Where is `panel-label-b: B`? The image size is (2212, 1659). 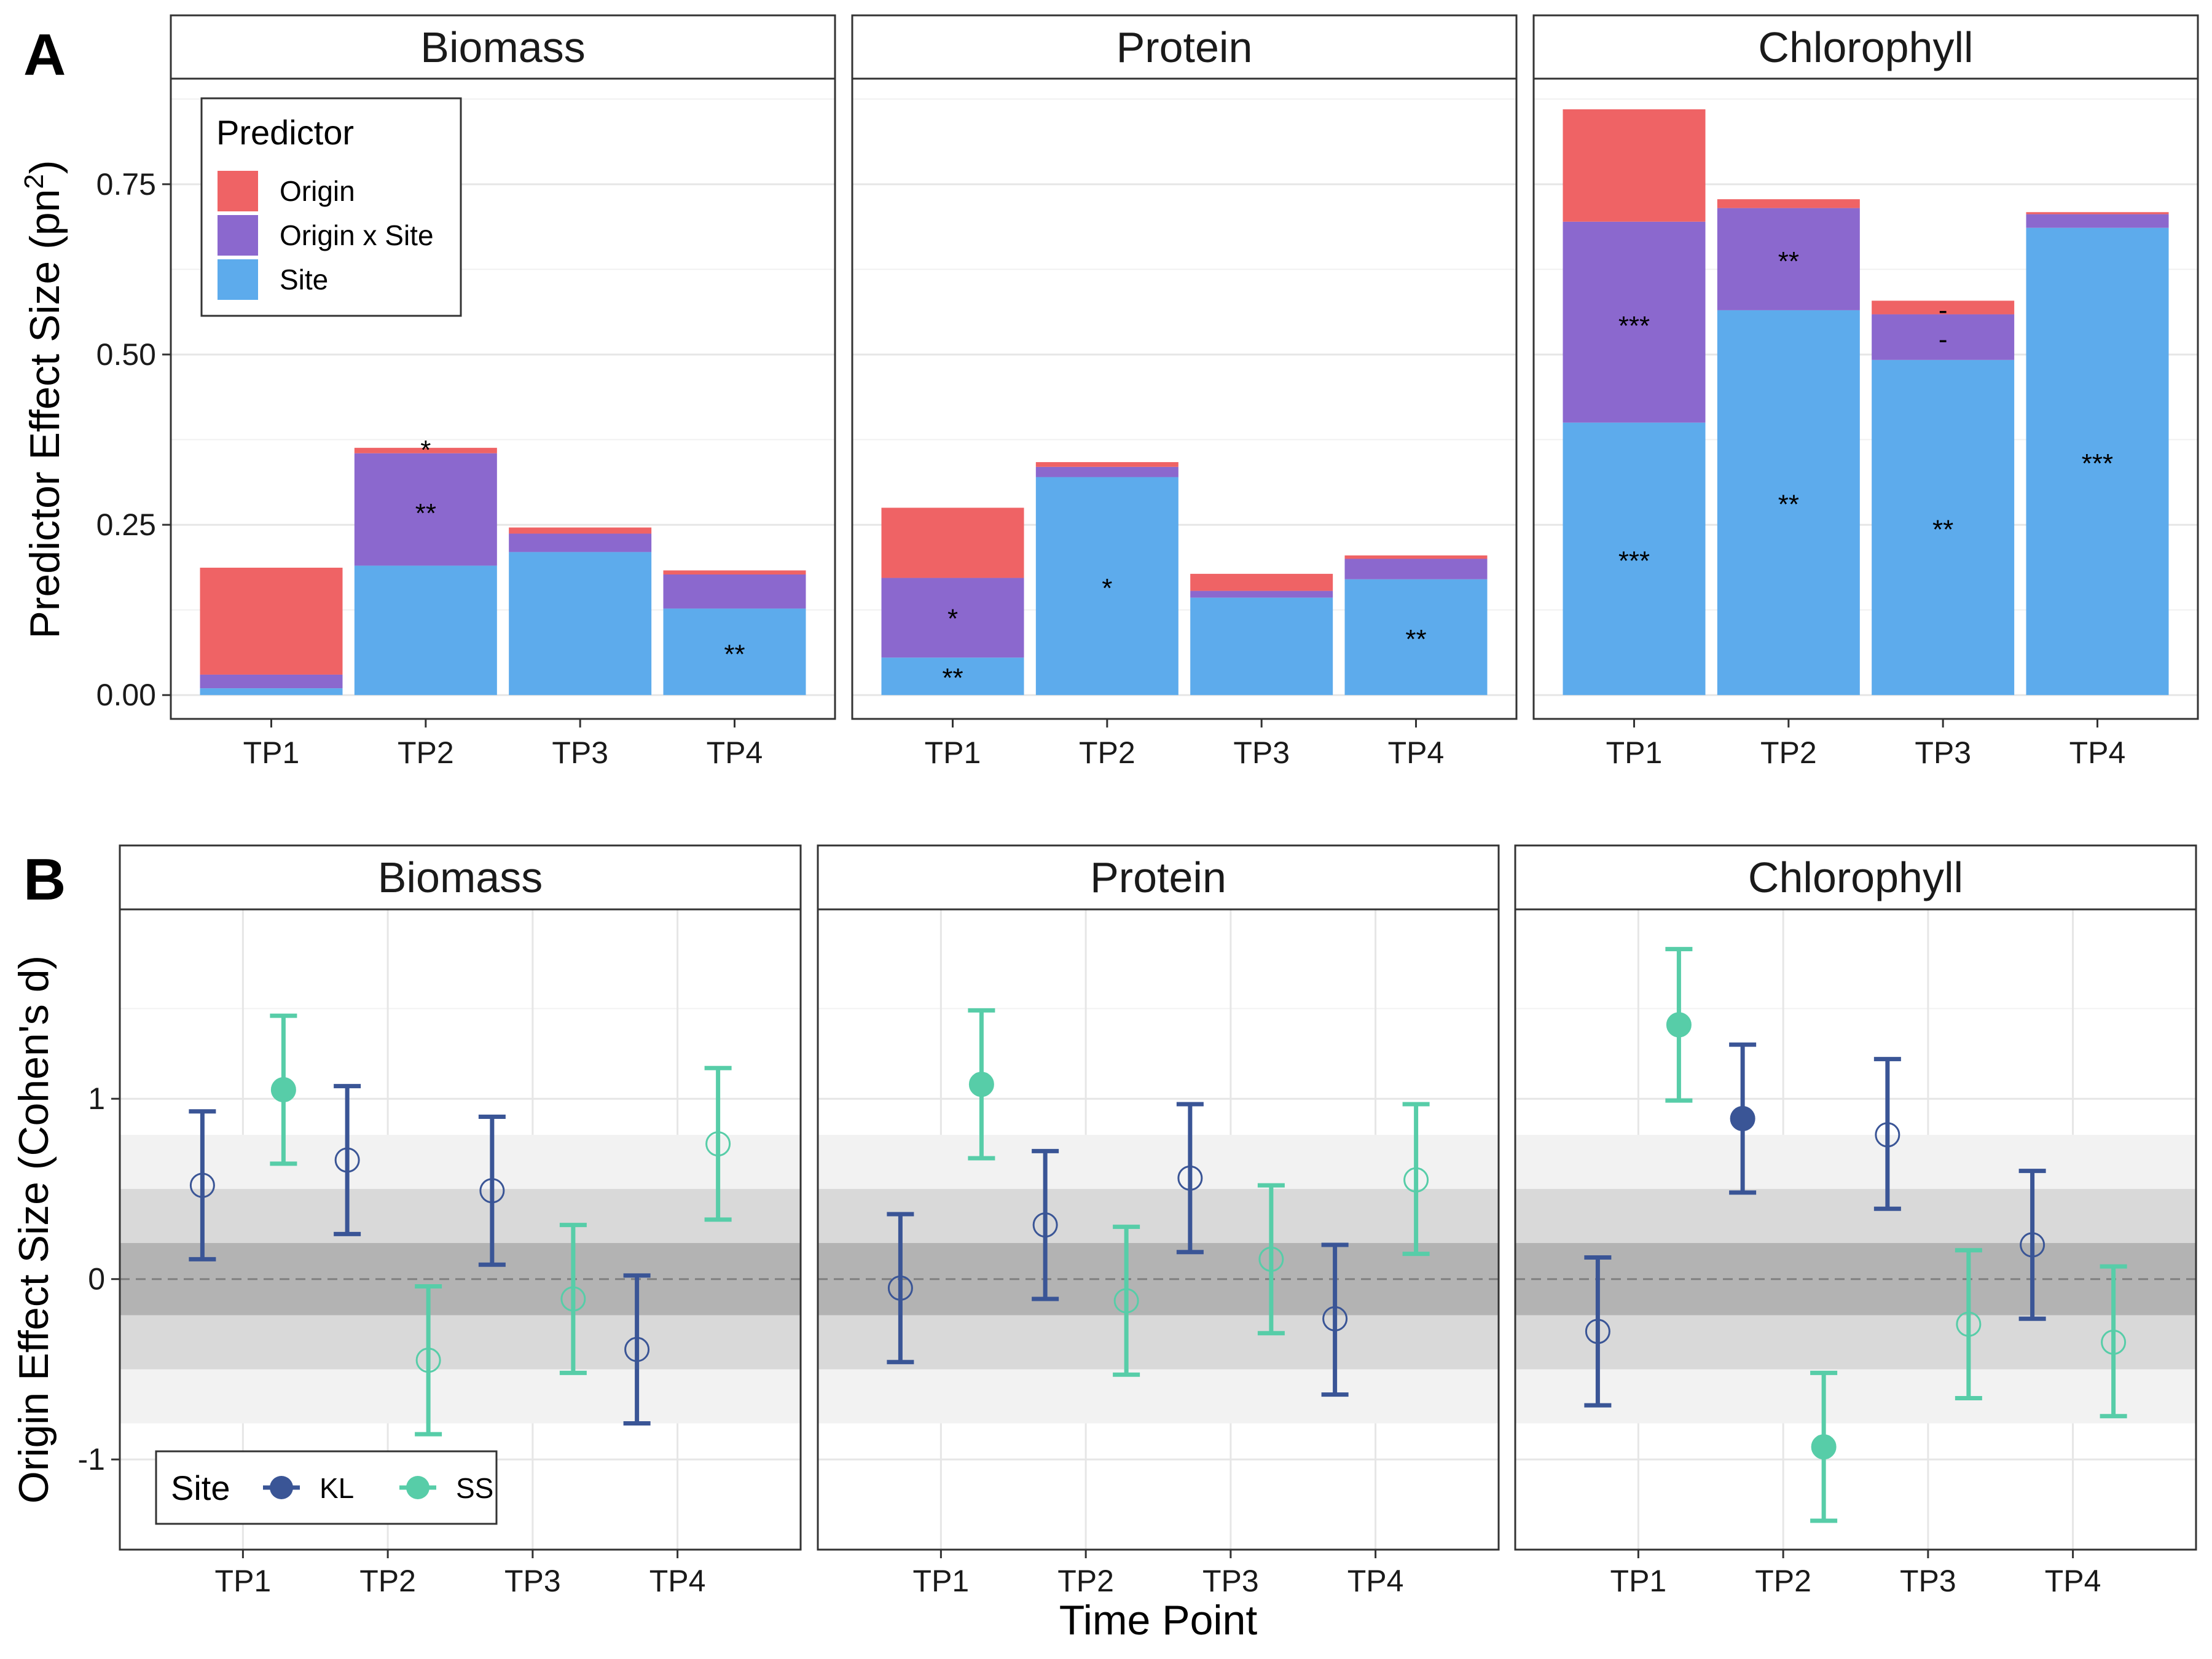
panel-label-b: B is located at coordinates (44, 879).